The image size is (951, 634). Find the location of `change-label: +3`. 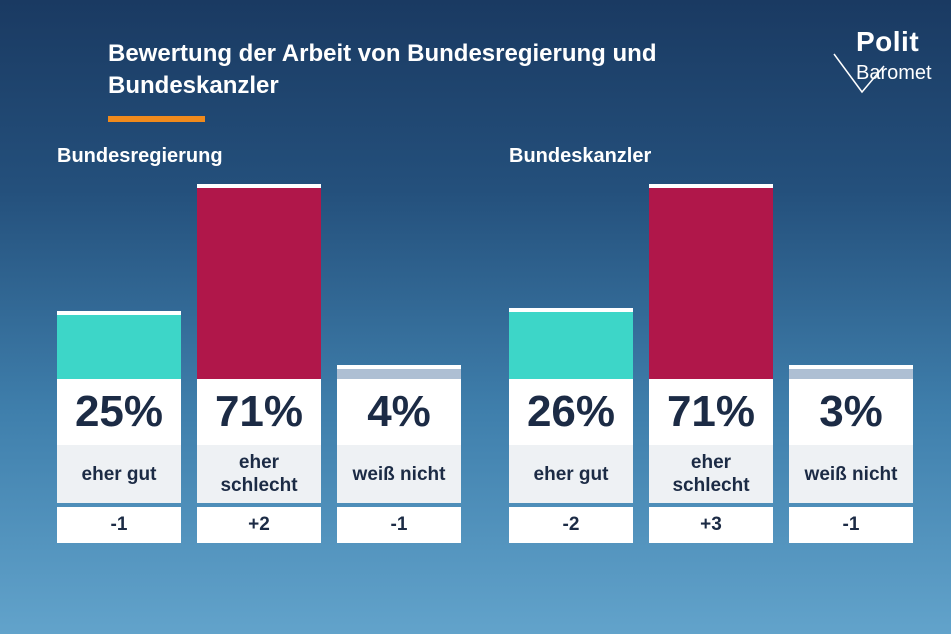

change-label: +3 is located at coordinates (711, 525).